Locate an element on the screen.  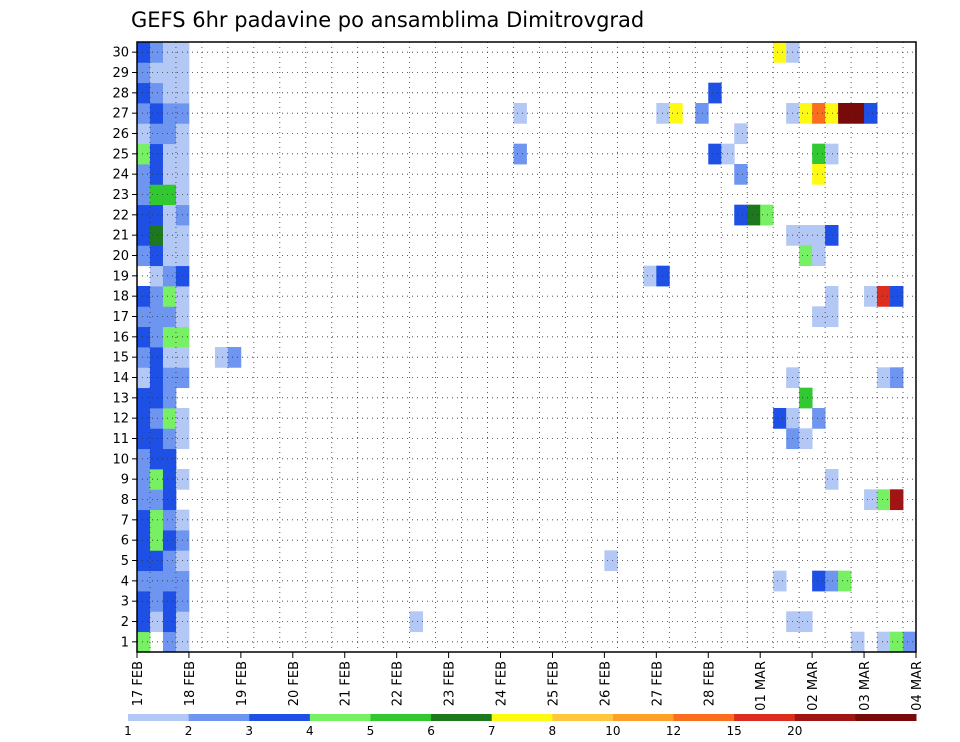
y-tick-label: 15 is located at coordinates (120, 358).